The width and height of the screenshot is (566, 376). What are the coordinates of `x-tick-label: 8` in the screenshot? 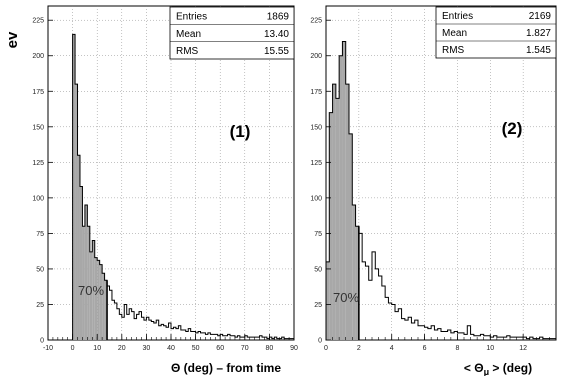 It's located at (457, 348).